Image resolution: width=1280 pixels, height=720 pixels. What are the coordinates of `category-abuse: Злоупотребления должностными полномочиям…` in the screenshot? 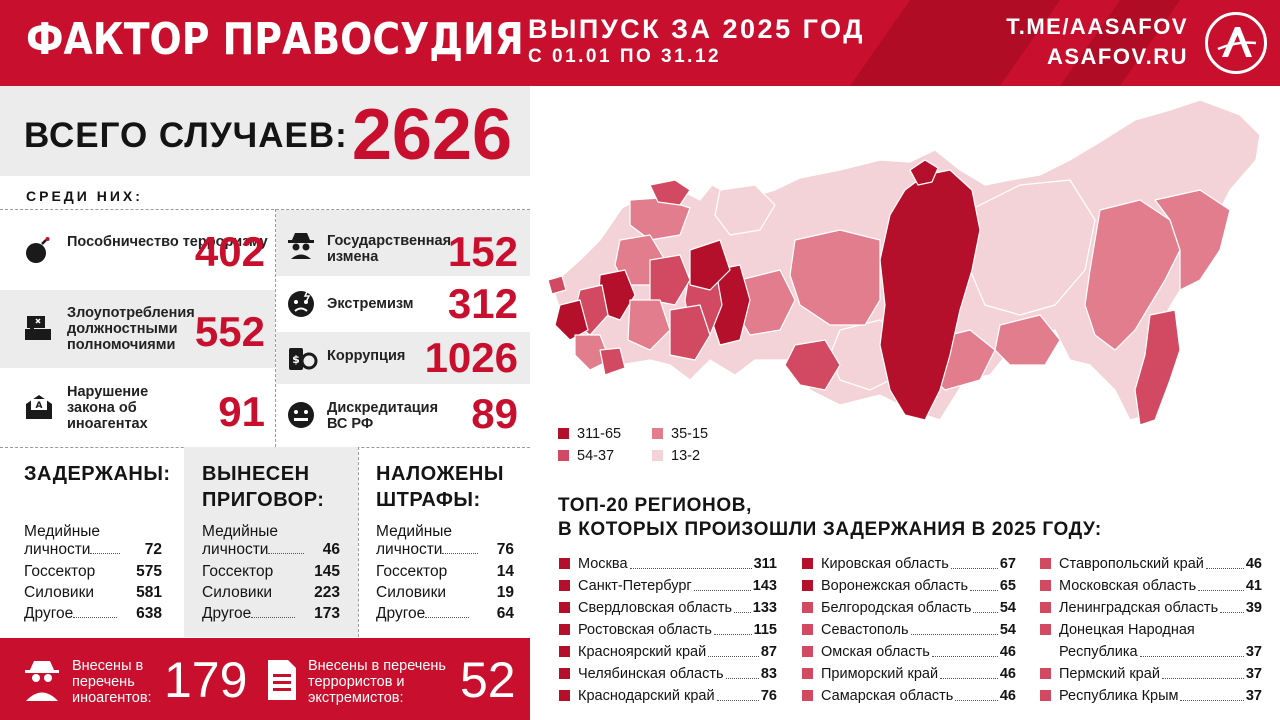 It's located at (137, 329).